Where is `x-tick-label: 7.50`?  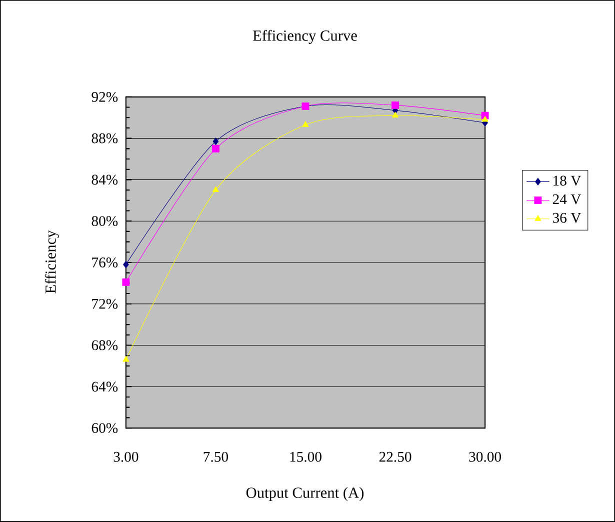 x-tick-label: 7.50 is located at coordinates (216, 457).